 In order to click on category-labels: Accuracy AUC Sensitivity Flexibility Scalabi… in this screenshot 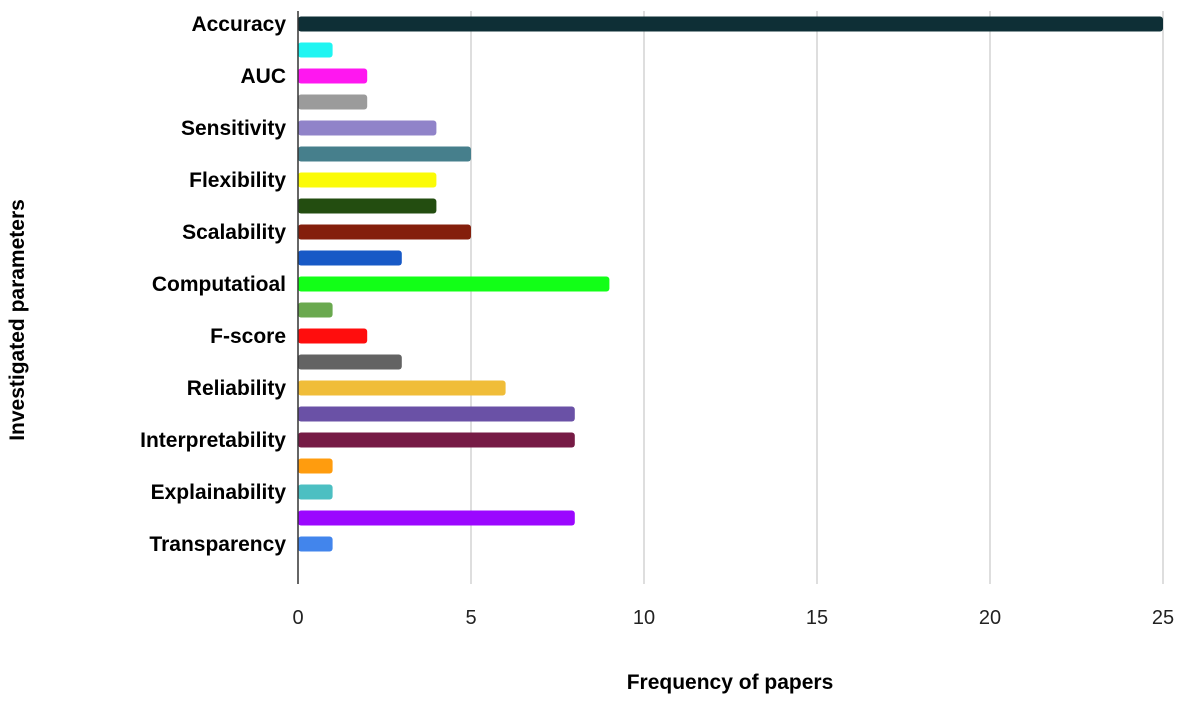, I will do `click(213, 284)`.